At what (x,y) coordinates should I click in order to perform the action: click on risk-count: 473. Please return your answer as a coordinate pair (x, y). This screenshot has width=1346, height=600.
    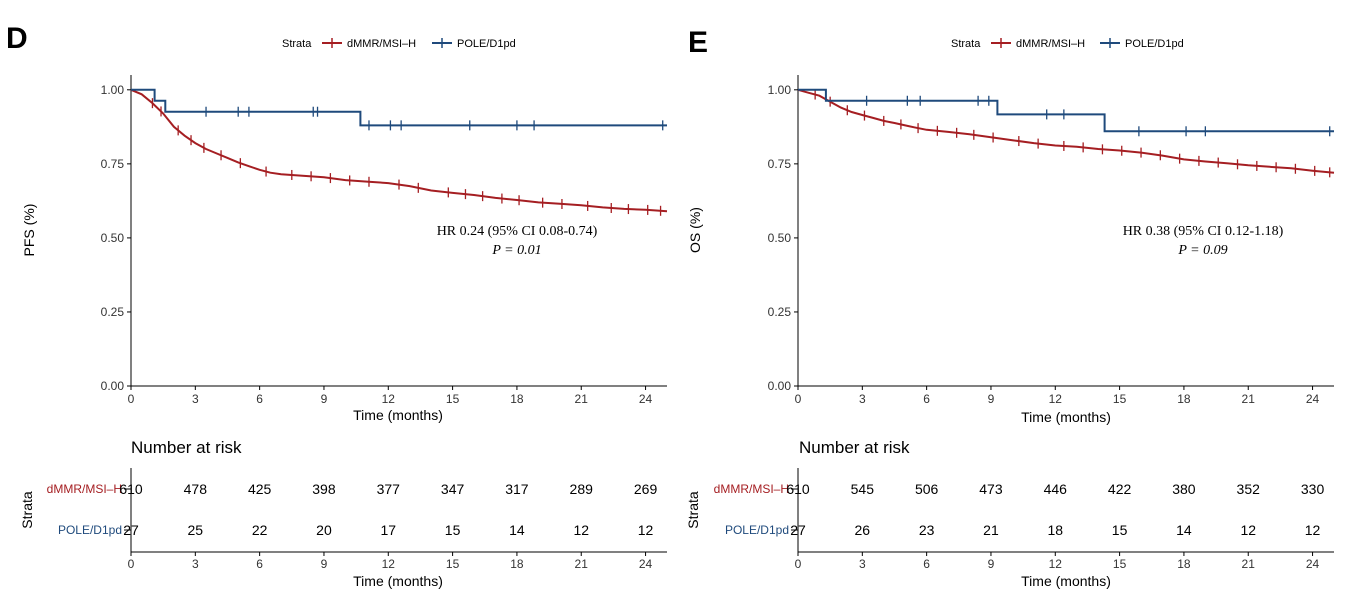
    Looking at the image, I should click on (991, 489).